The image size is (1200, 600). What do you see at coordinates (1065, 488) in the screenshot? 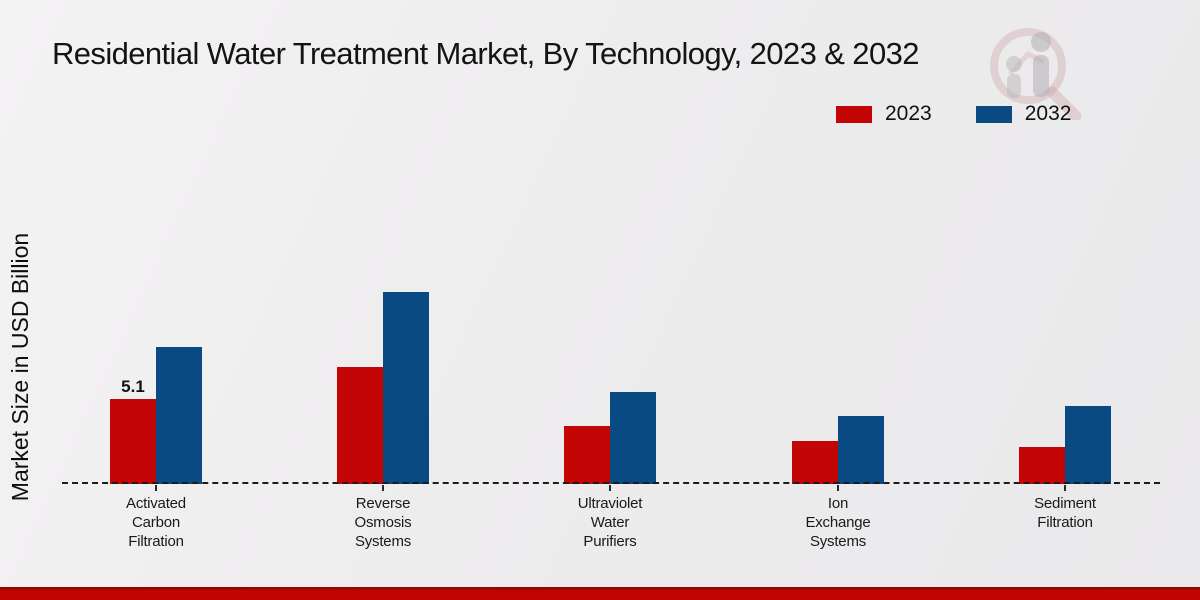
I see `x-axis-tick-sediment-filtration` at bounding box center [1065, 488].